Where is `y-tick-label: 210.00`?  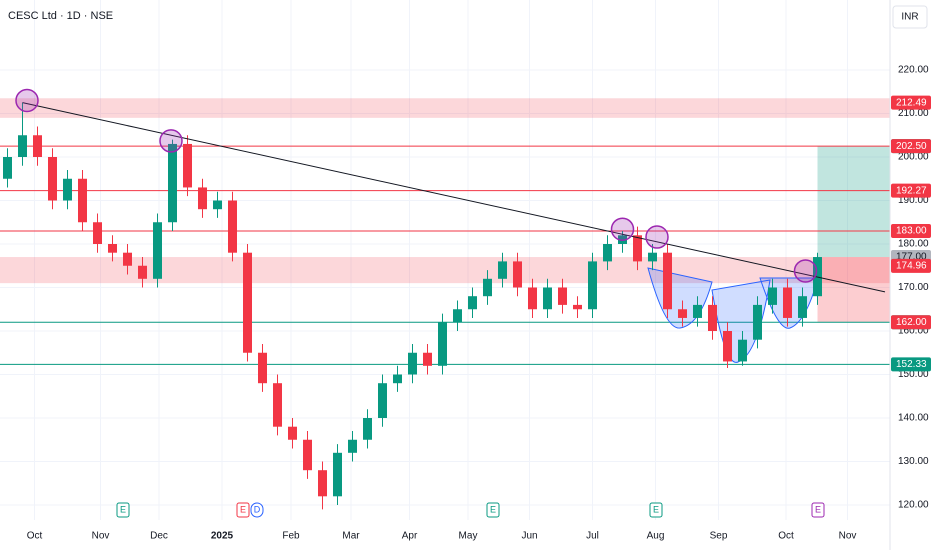 y-tick-label: 210.00 is located at coordinates (913, 113).